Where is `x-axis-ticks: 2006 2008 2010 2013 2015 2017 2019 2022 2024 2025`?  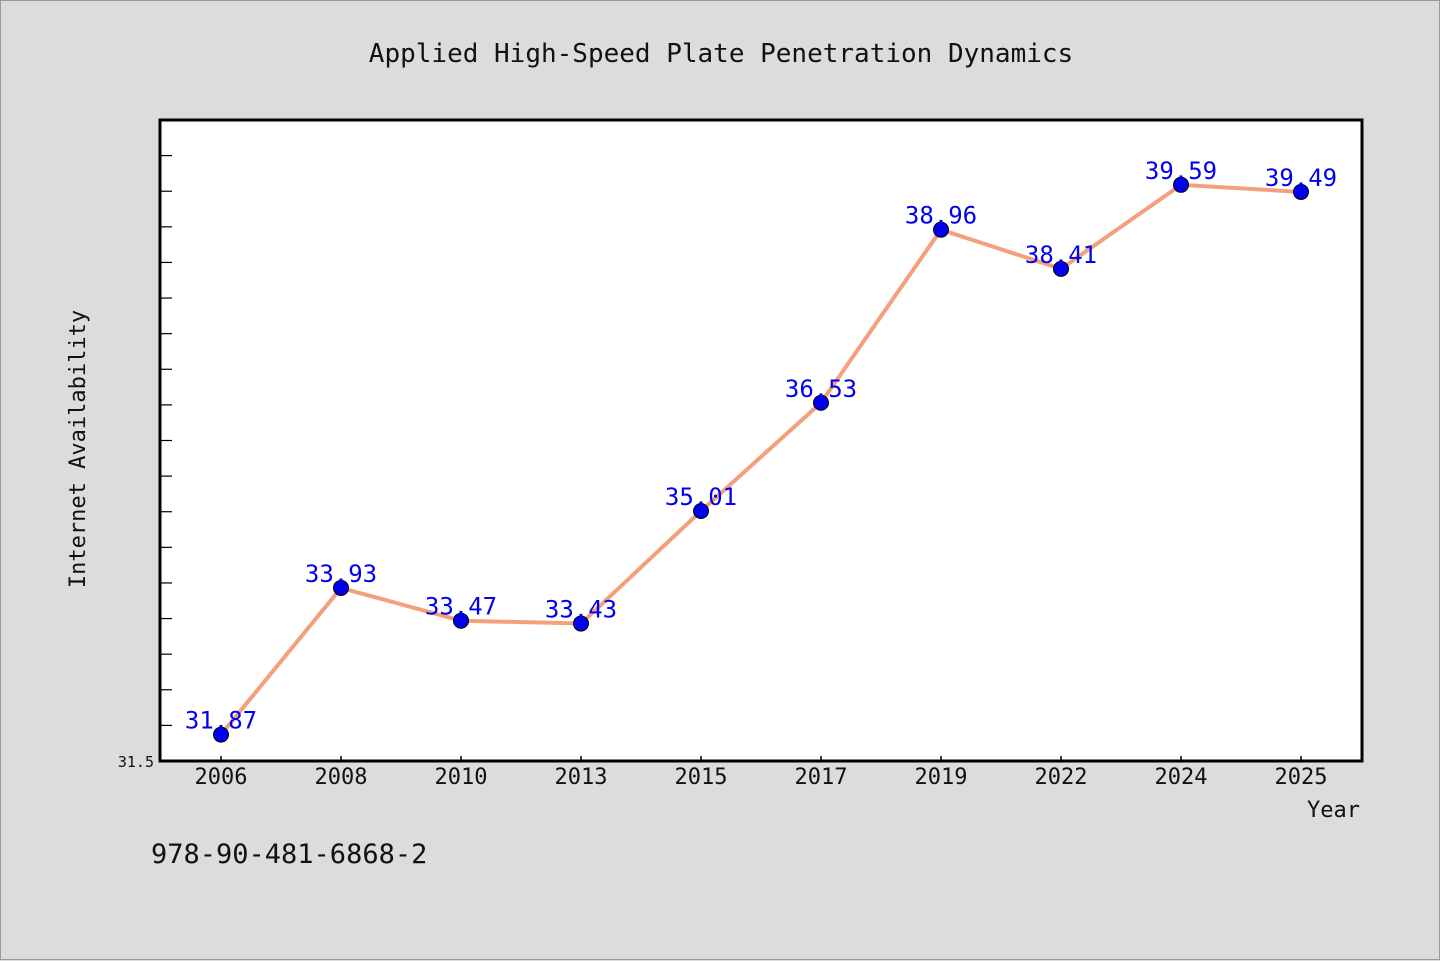
x-axis-ticks: 2006 2008 2010 2013 2015 2017 2019 2022 2024 2025 is located at coordinates (761, 773).